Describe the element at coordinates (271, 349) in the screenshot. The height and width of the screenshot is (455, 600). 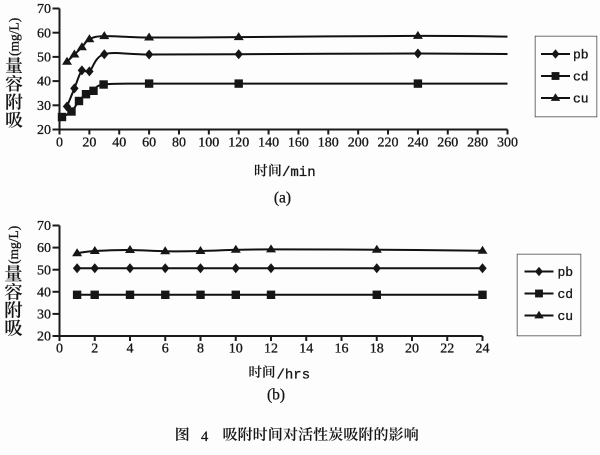
I see `svg-text: 12` at that location.